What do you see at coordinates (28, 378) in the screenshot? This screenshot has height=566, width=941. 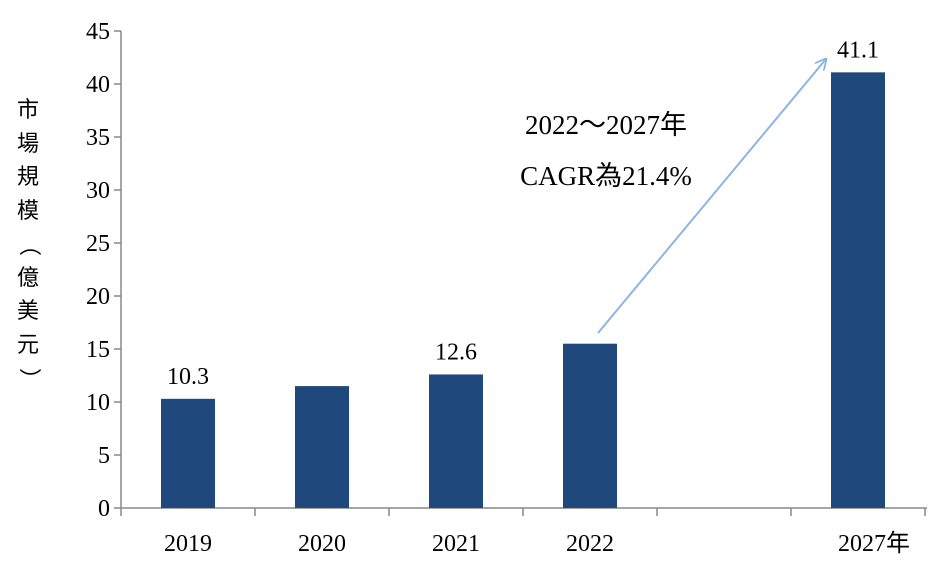 I see `y-axis-title-char: ）` at bounding box center [28, 378].